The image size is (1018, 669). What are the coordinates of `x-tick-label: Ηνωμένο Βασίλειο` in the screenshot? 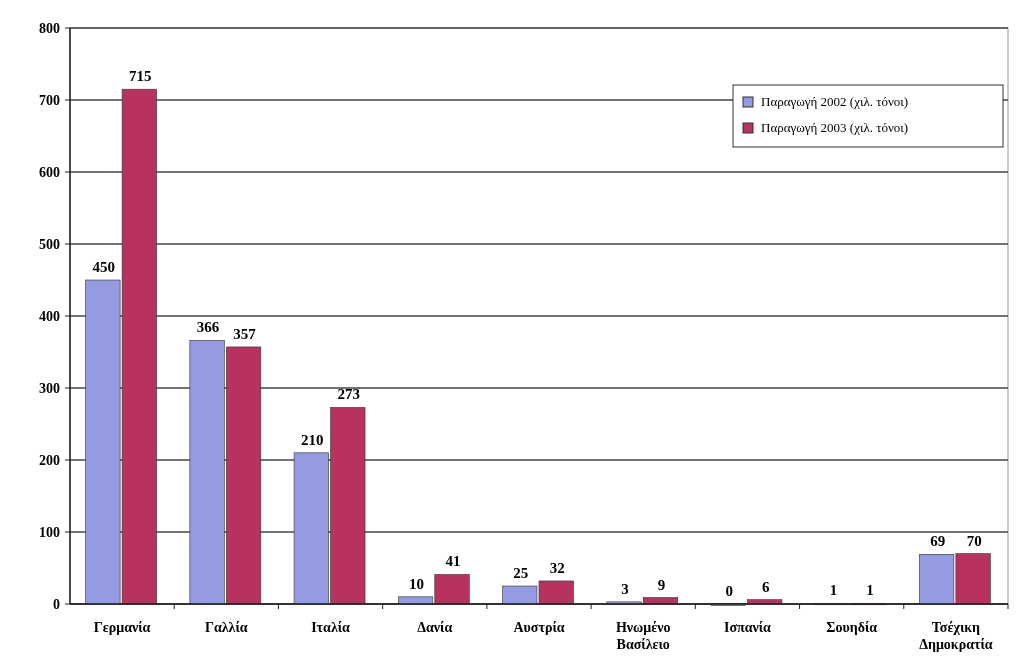 It's located at (643, 636).